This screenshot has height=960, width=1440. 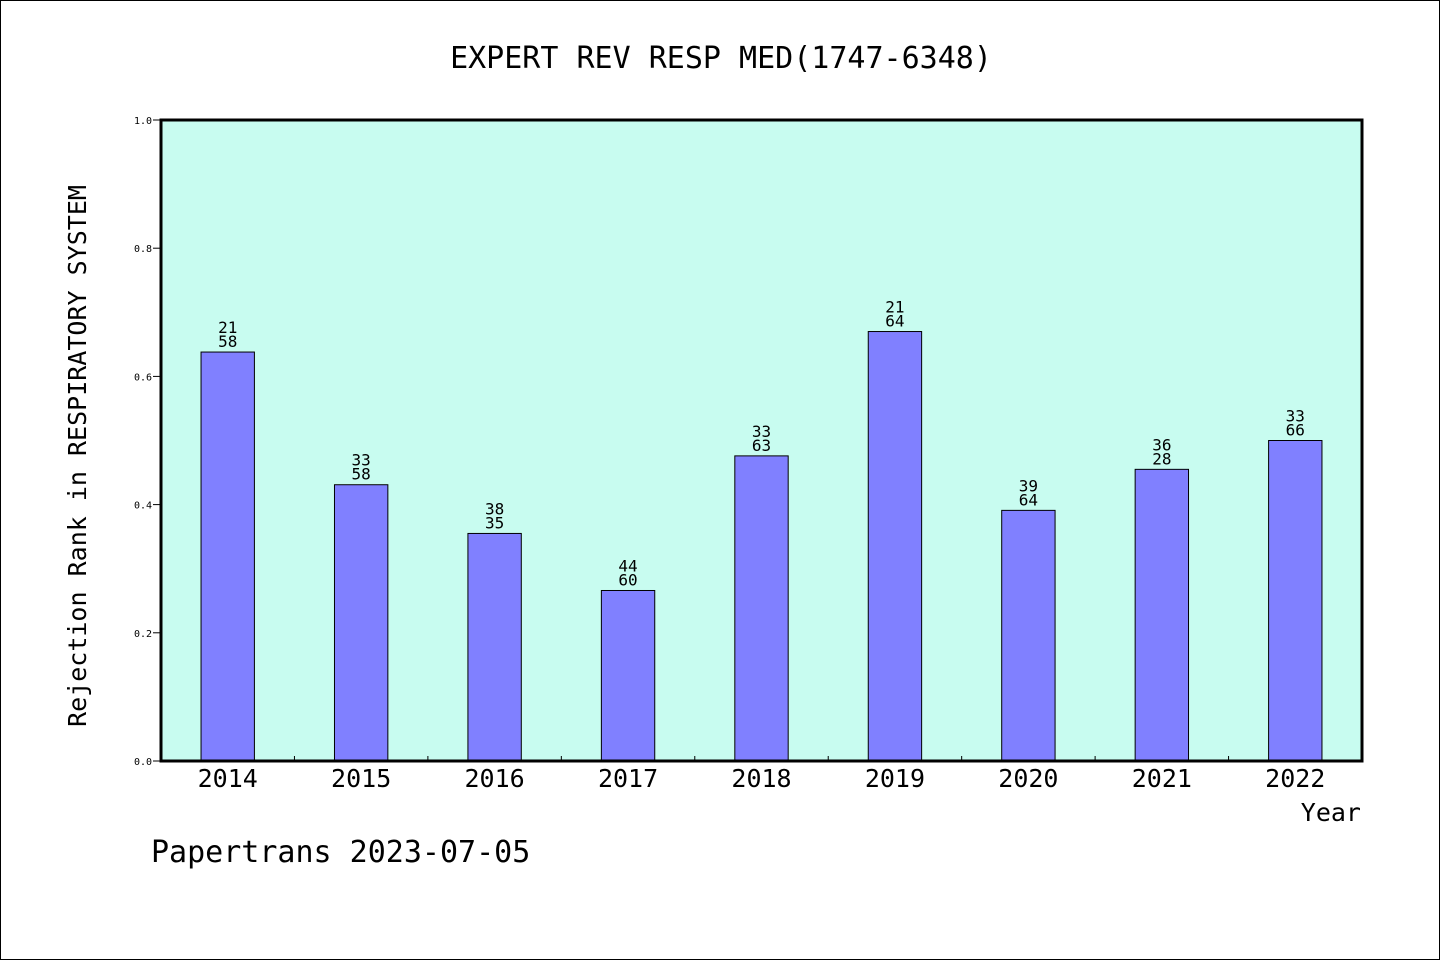 I want to click on bar-2018, so click(x=761, y=608).